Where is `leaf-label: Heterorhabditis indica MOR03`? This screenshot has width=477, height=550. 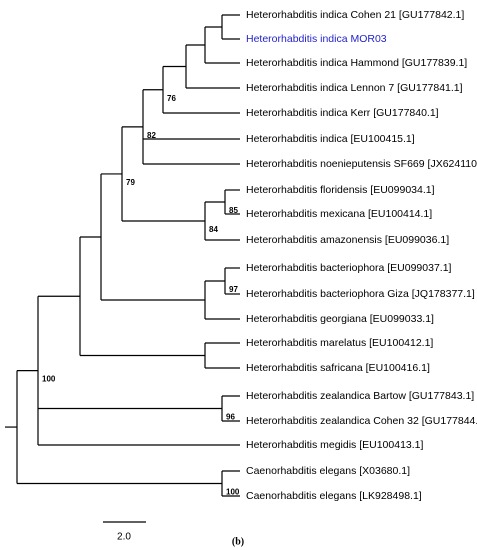
leaf-label: Heterorhabditis indica MOR03 is located at coordinates (316, 39).